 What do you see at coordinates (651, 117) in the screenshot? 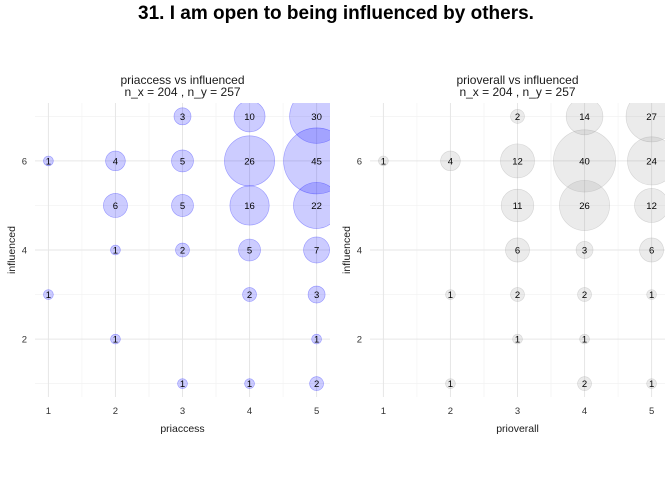
I see `bubble-count-label: 27` at bounding box center [651, 117].